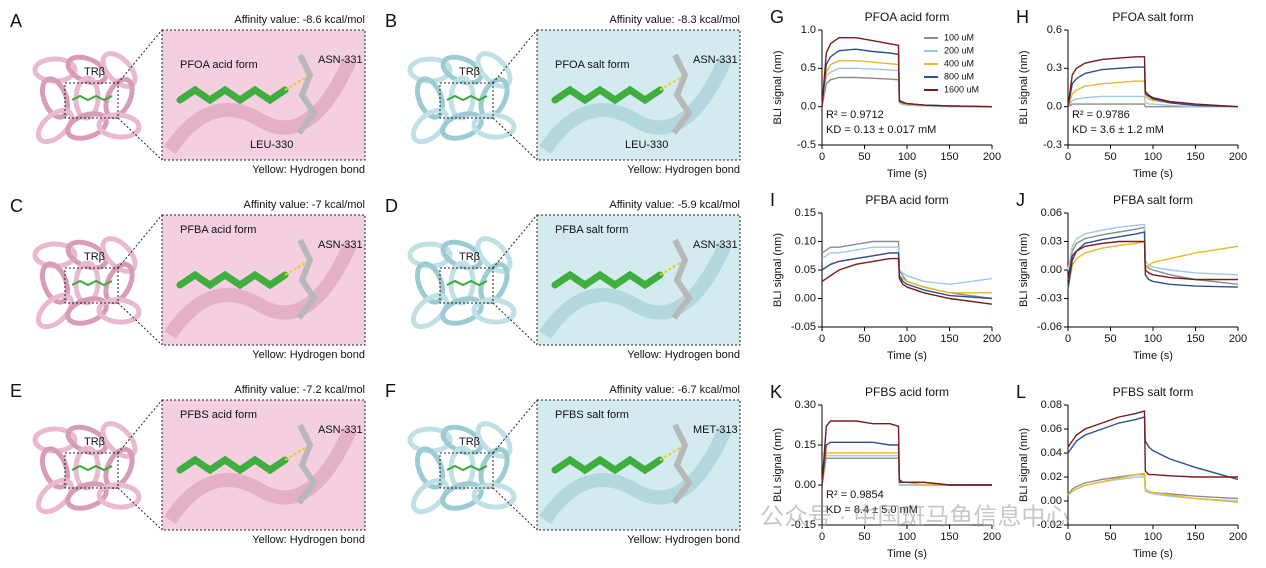 The image size is (1266, 568). Describe the element at coordinates (906, 200) in the screenshot. I see `chart-title: PFBA acid form` at that location.